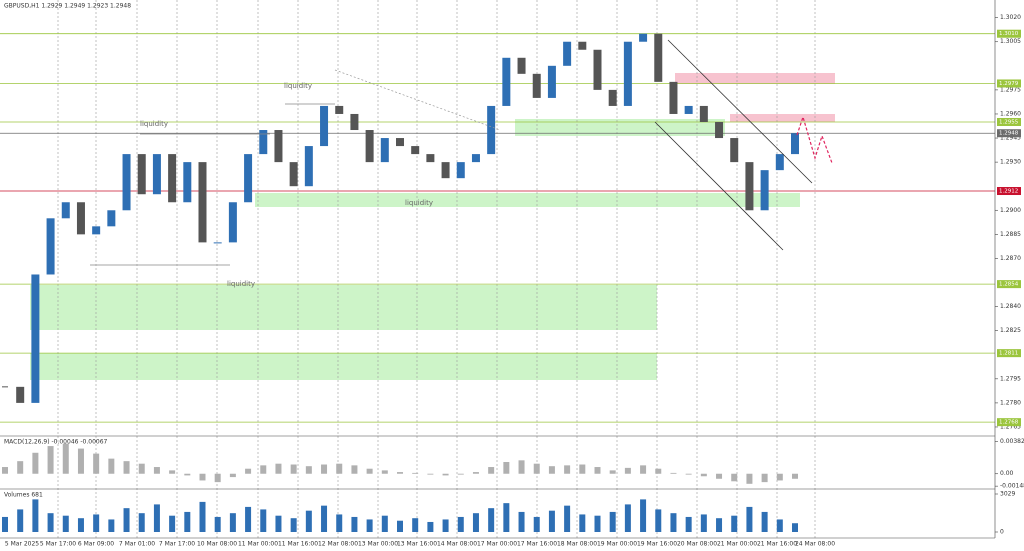 This screenshot has width=1024, height=551. What do you see at coordinates (1010, 330) in the screenshot?
I see `y-tick-label: 1.2825` at bounding box center [1010, 330].